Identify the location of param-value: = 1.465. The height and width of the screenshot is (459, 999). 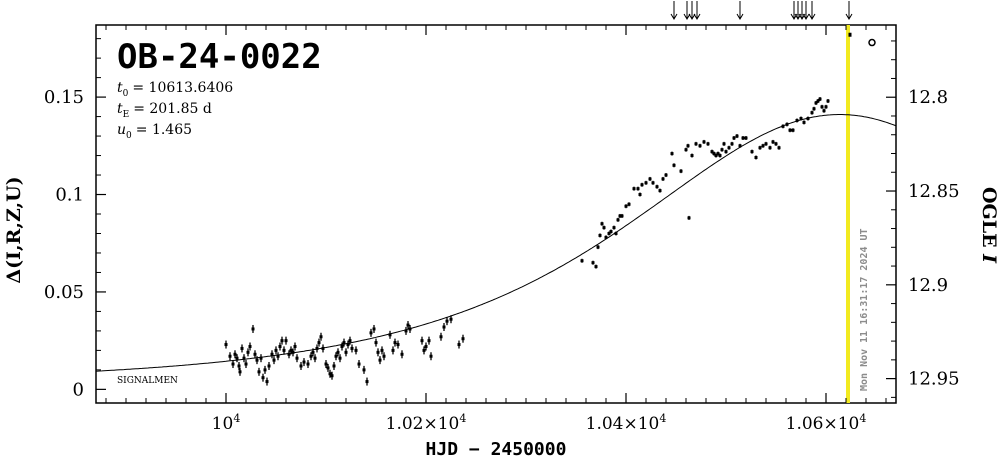
(164, 130).